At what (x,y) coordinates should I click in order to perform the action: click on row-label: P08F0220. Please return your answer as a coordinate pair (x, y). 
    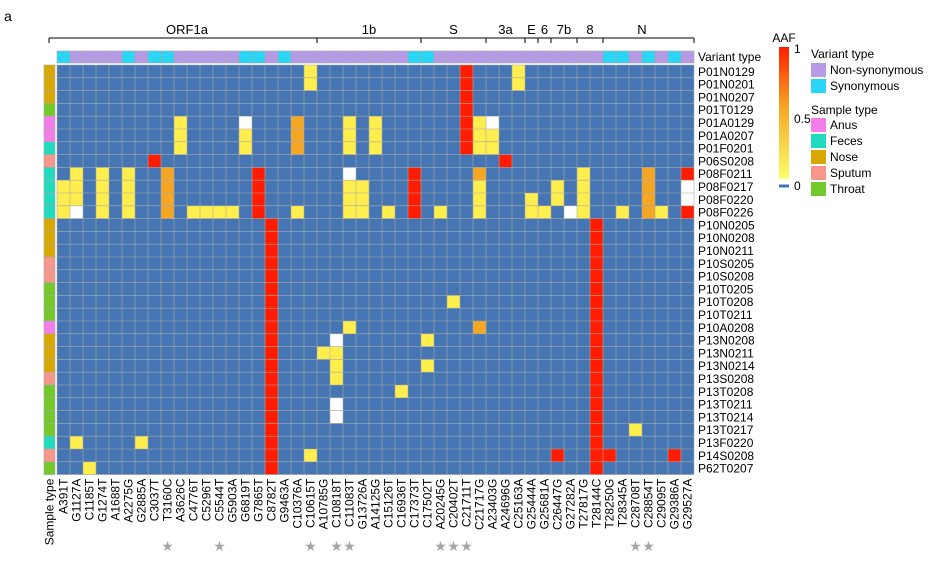
    Looking at the image, I should click on (726, 200).